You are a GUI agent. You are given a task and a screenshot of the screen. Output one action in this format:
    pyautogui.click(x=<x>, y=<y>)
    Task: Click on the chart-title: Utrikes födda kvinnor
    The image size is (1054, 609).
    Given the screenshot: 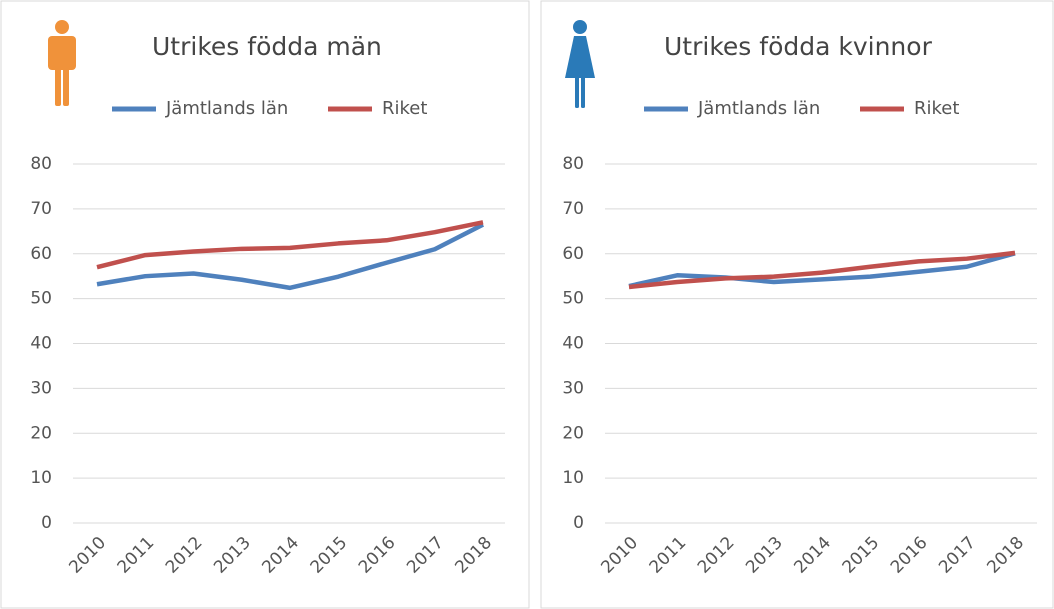 What is the action you would take?
    pyautogui.click(x=798, y=46)
    